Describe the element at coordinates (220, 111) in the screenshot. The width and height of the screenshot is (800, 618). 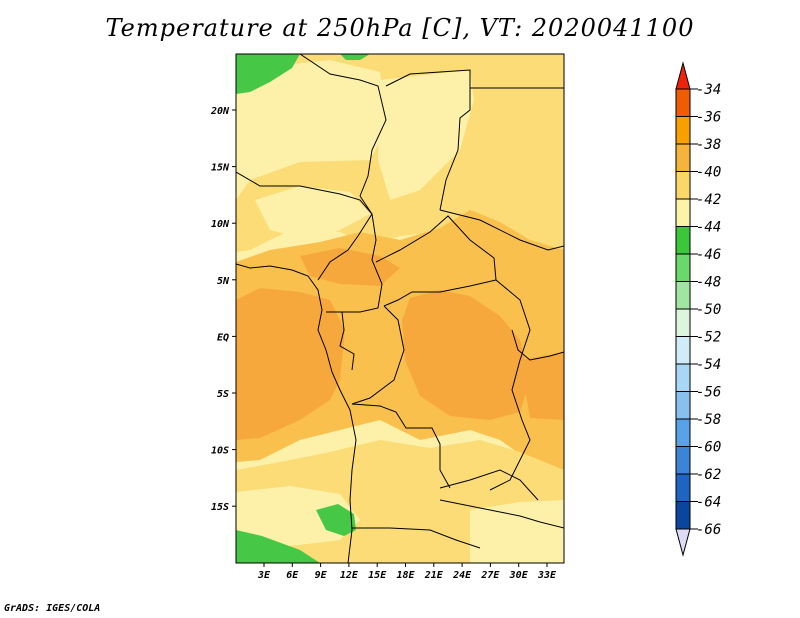
I see `lat-tick-label: 20N` at that location.